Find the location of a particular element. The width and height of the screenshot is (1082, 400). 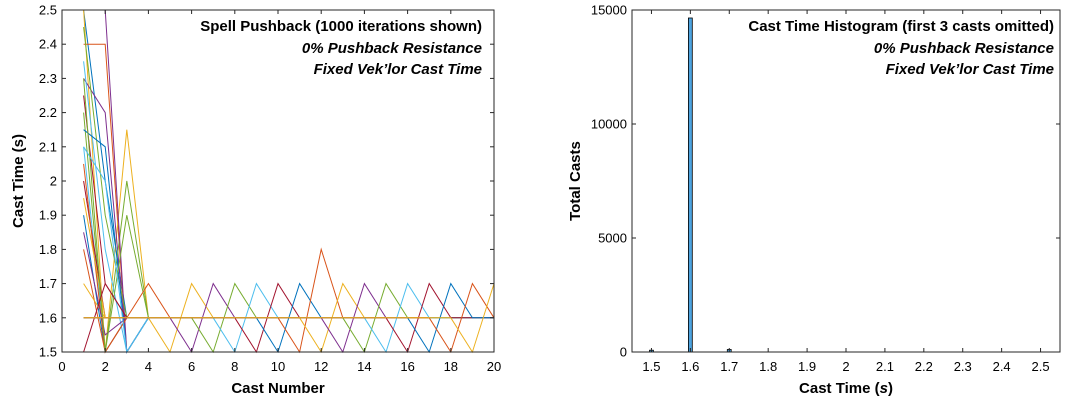

x-tick-label: 16 is located at coordinates (407, 366).